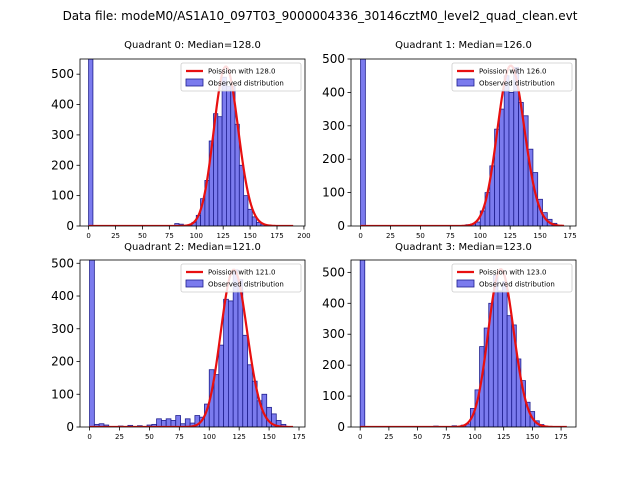  I want to click on legend: Poission with 128.0 Observed distribution, so click(241, 77).